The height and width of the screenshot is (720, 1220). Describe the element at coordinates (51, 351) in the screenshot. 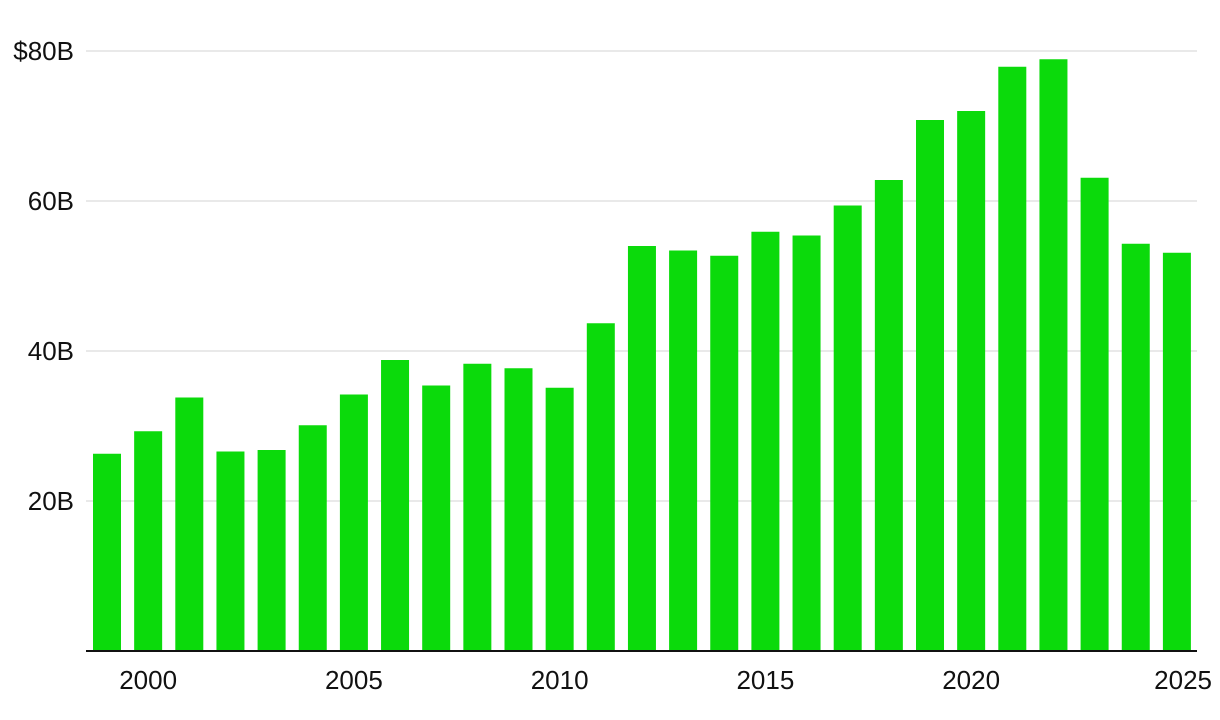

I see `y-tick-label-40: 40B` at that location.